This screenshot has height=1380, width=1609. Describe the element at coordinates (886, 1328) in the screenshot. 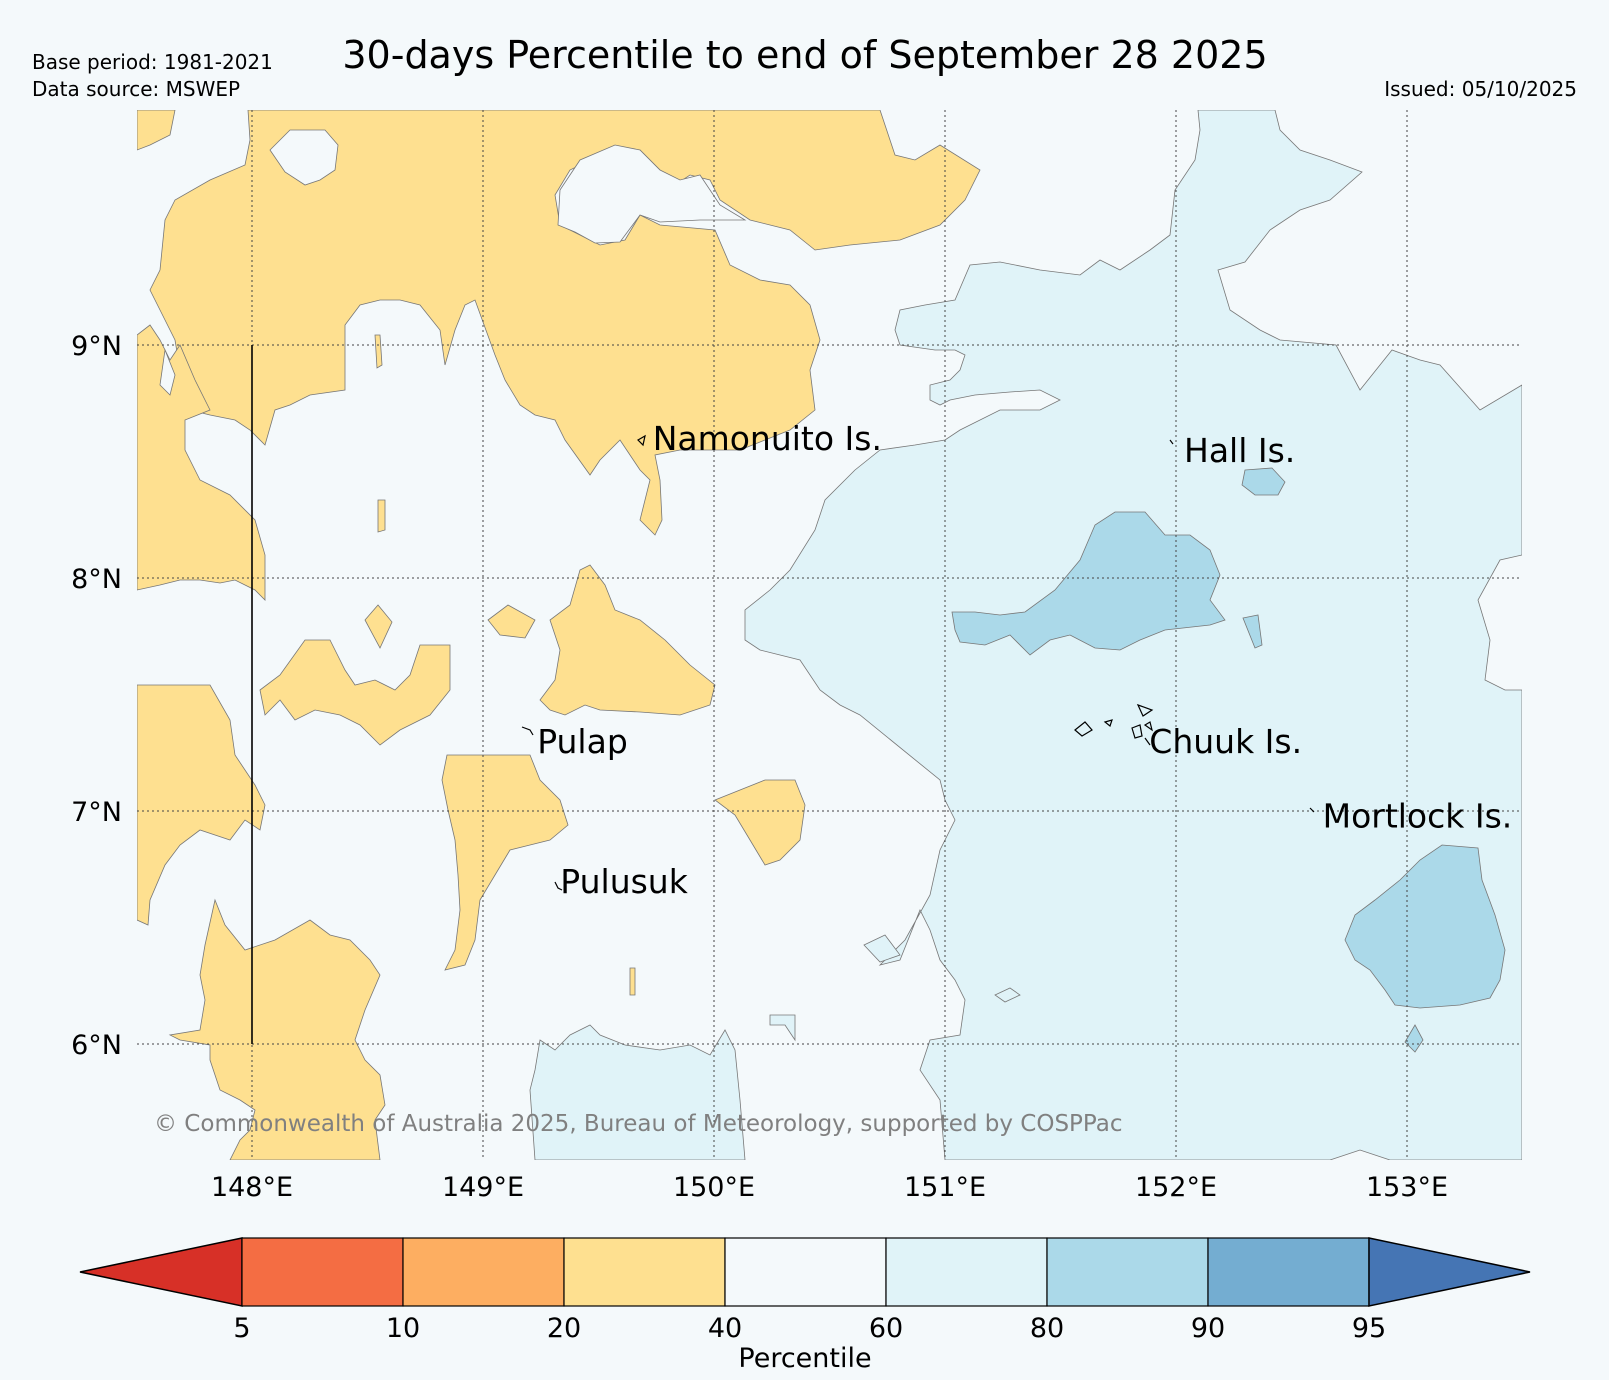

I see `colorbar-tick-60: 60` at that location.